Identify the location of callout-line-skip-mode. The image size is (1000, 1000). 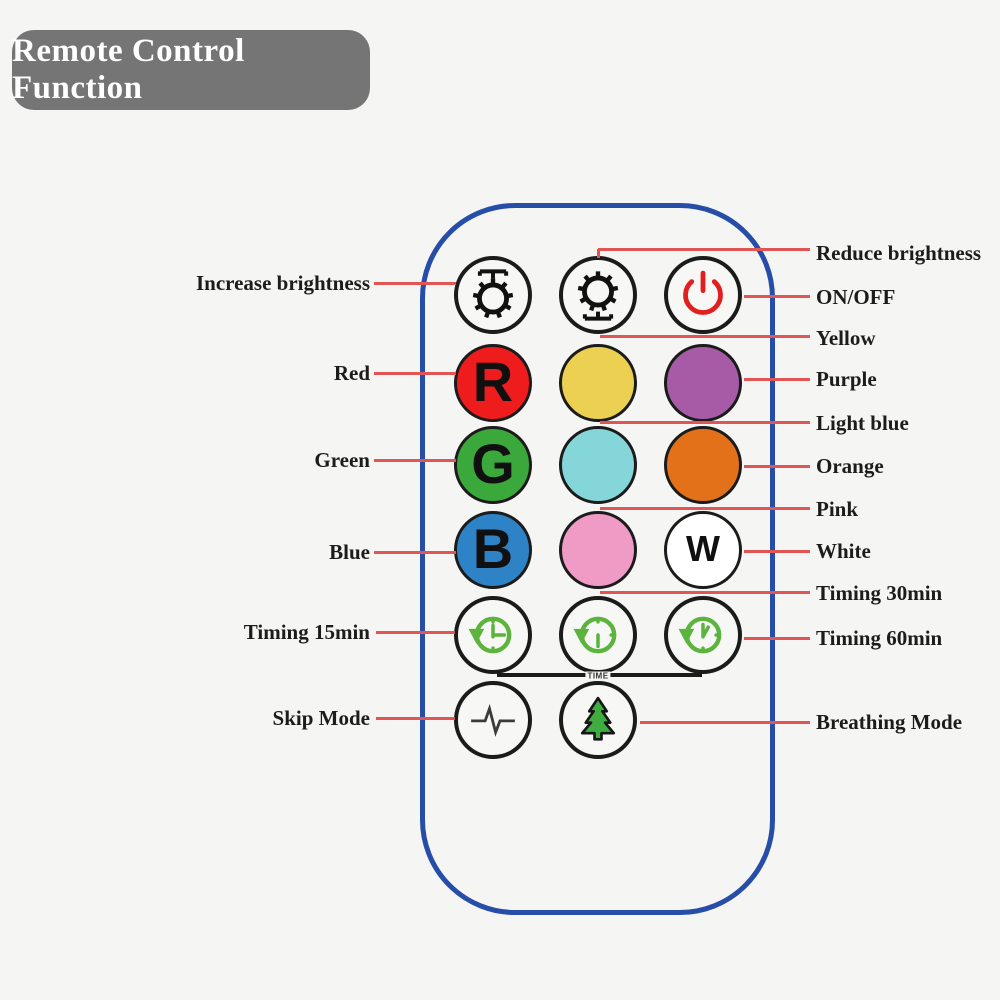
(415, 718).